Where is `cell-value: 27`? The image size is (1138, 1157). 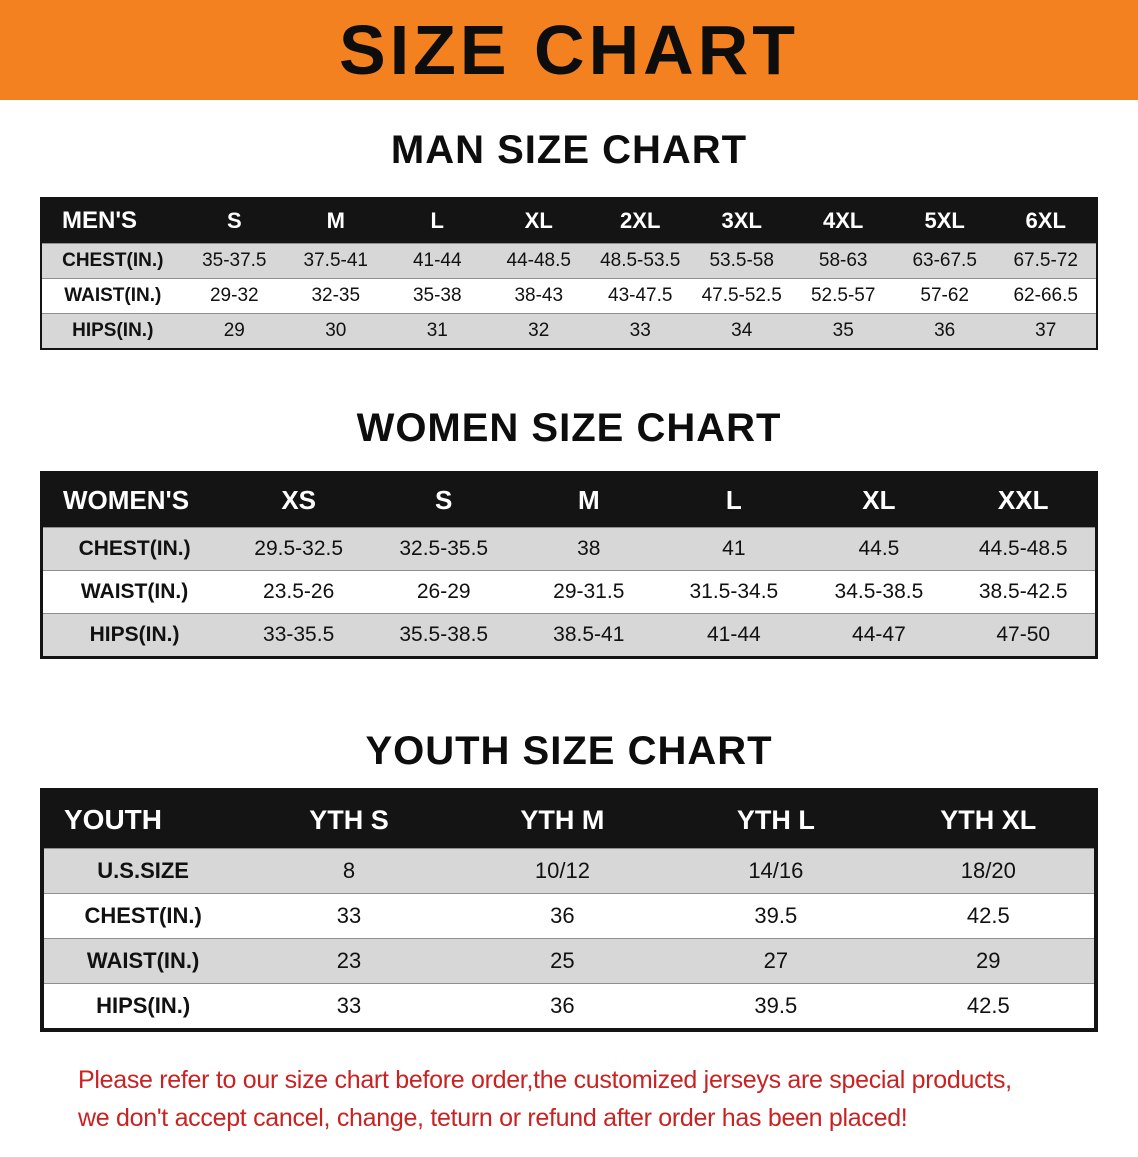 cell-value: 27 is located at coordinates (776, 960).